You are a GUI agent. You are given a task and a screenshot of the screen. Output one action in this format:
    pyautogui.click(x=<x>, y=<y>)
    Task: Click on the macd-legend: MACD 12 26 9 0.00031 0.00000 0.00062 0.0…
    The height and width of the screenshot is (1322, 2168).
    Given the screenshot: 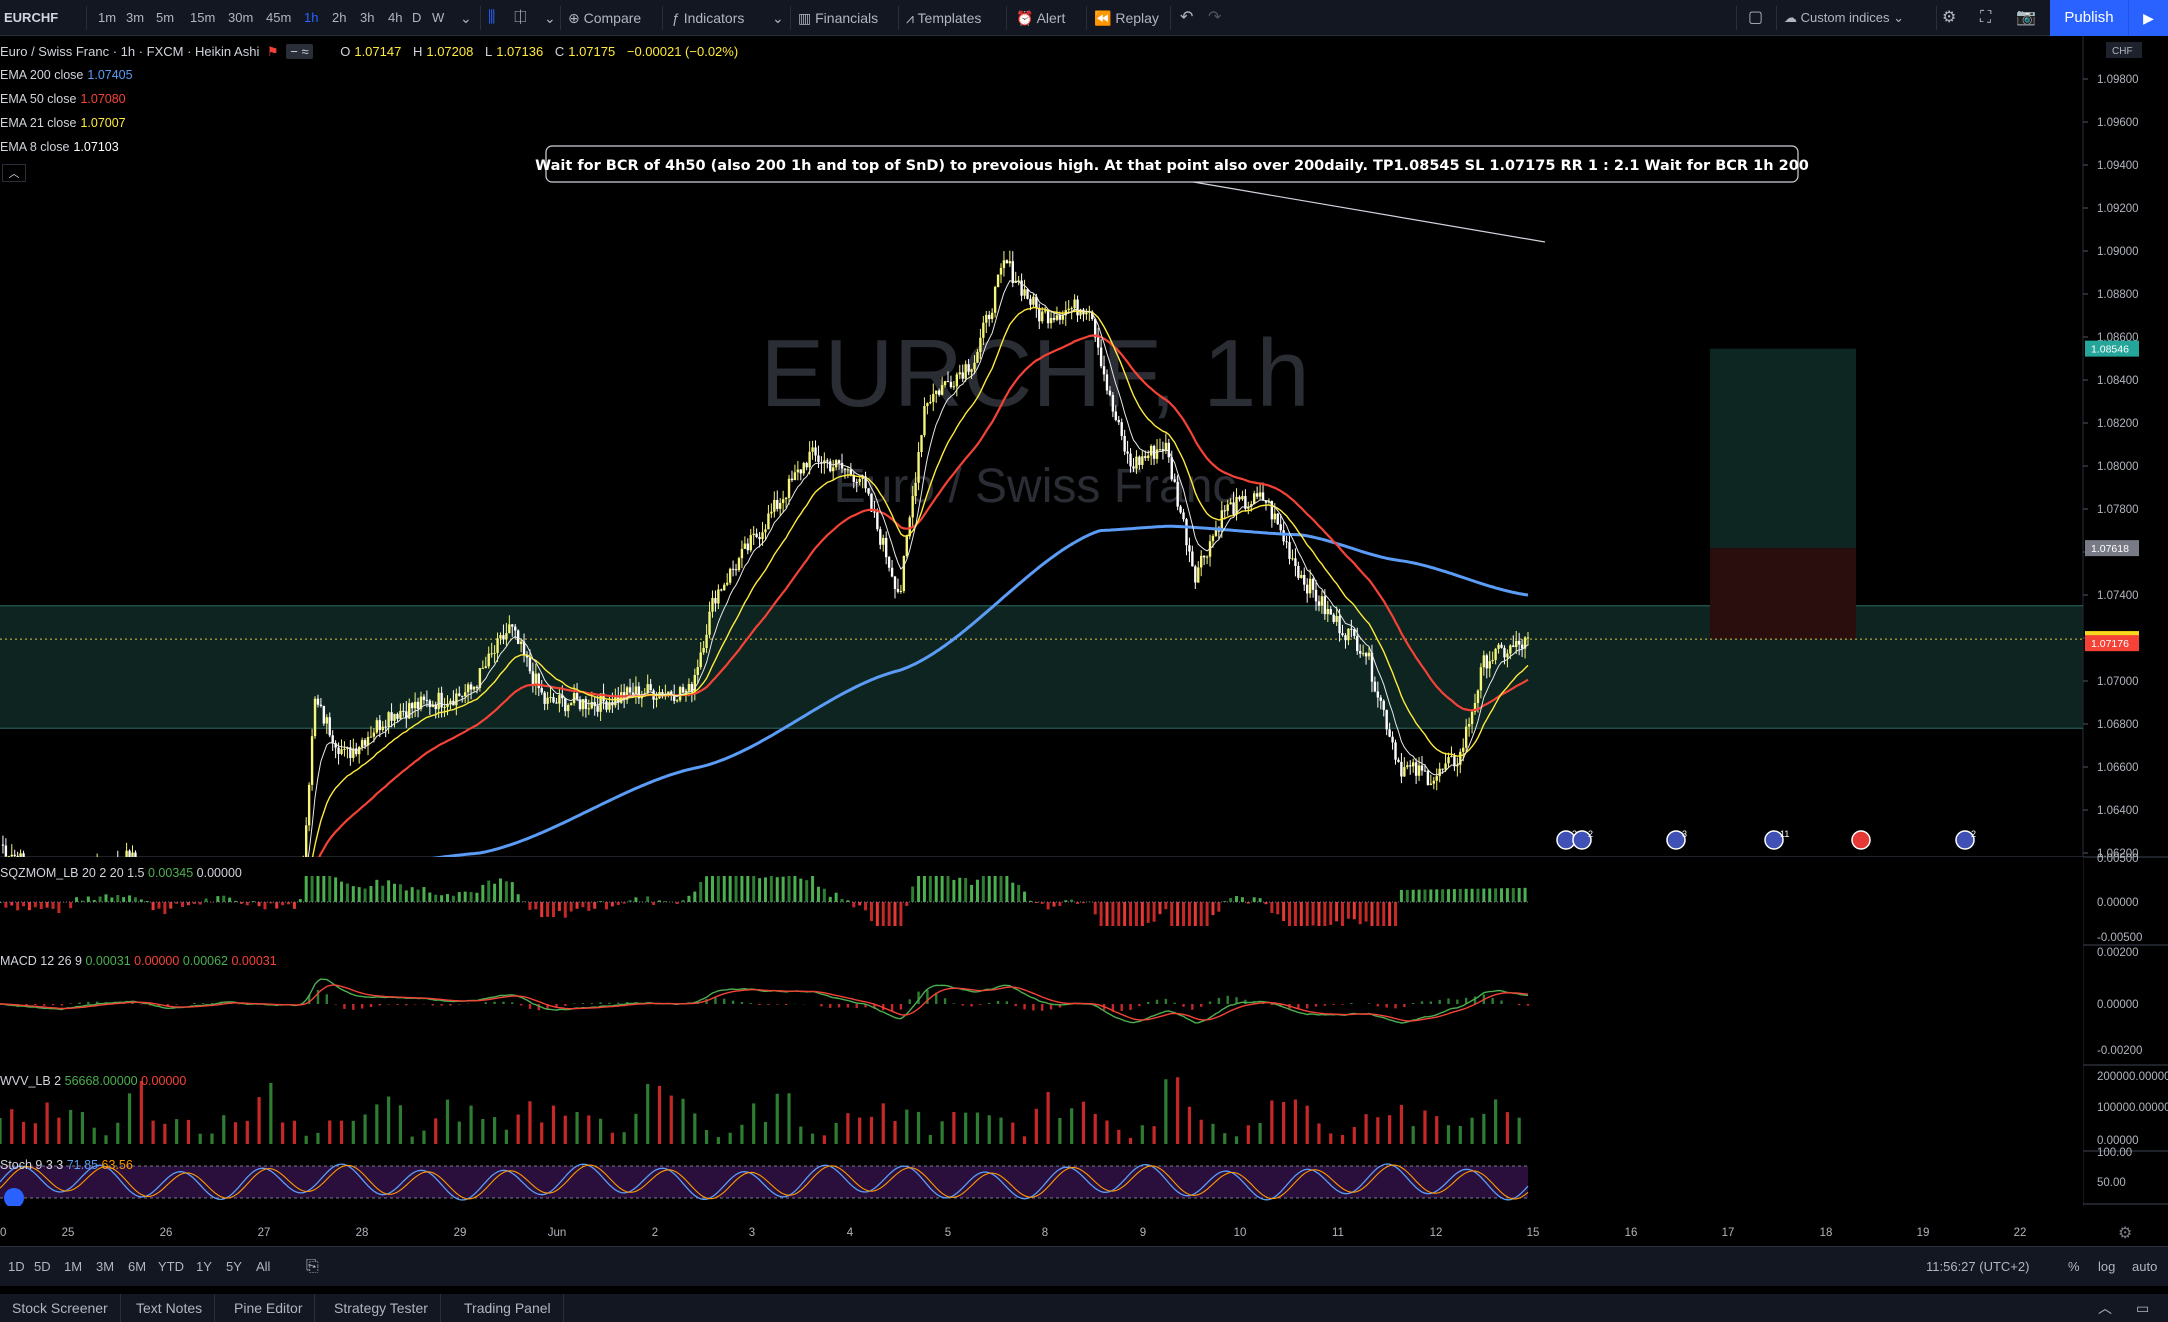 What is the action you would take?
    pyautogui.click(x=138, y=961)
    